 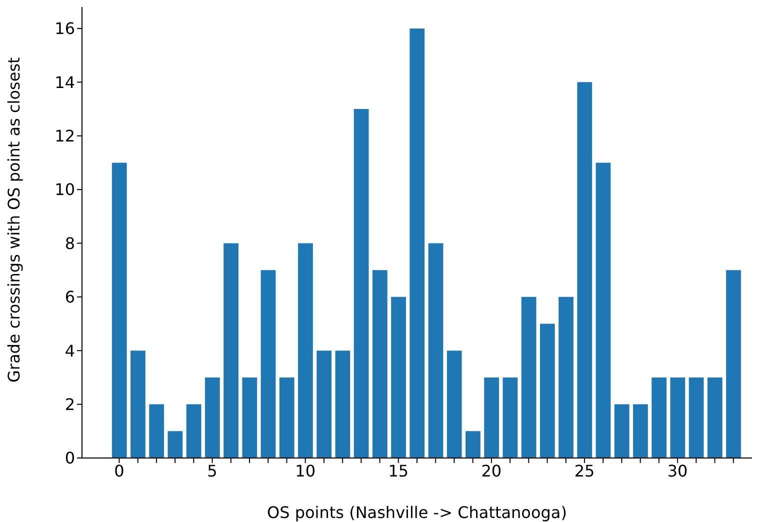 I want to click on y-tick-label: 12, so click(x=64, y=136).